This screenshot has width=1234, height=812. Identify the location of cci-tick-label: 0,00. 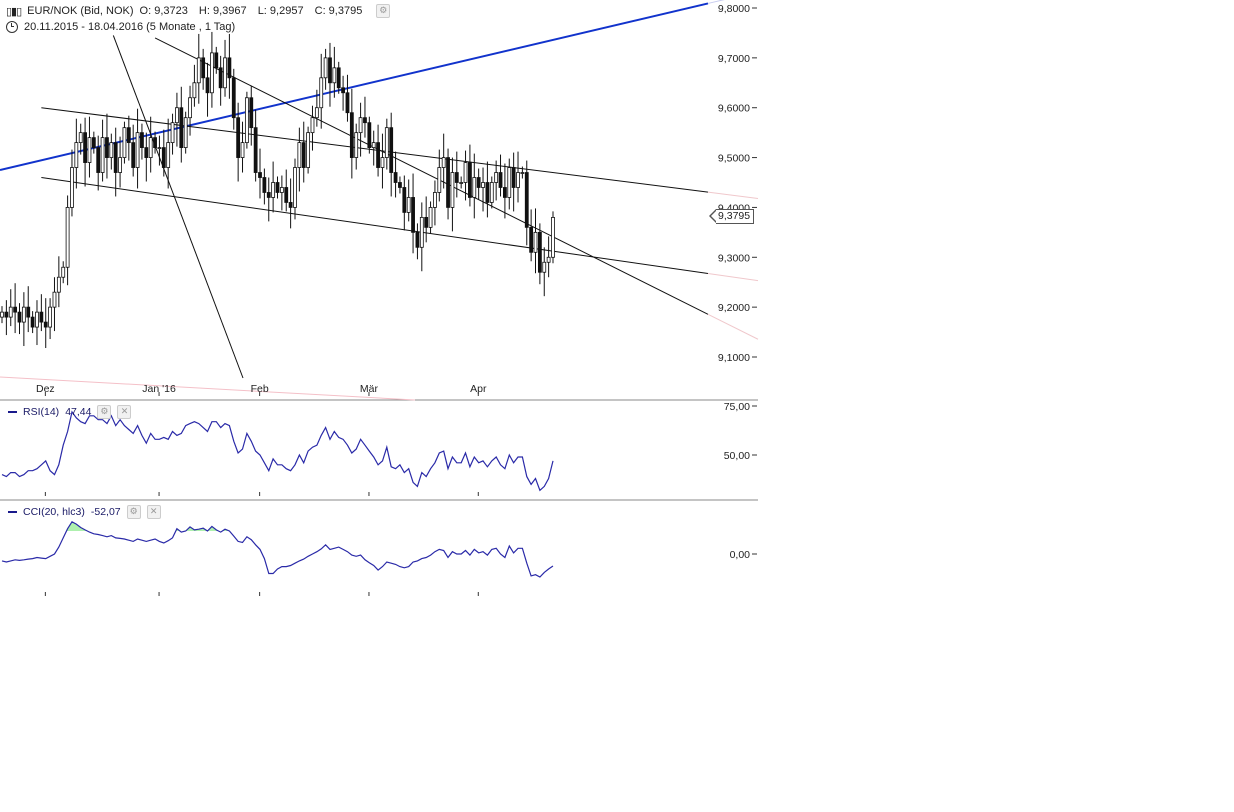
(740, 555).